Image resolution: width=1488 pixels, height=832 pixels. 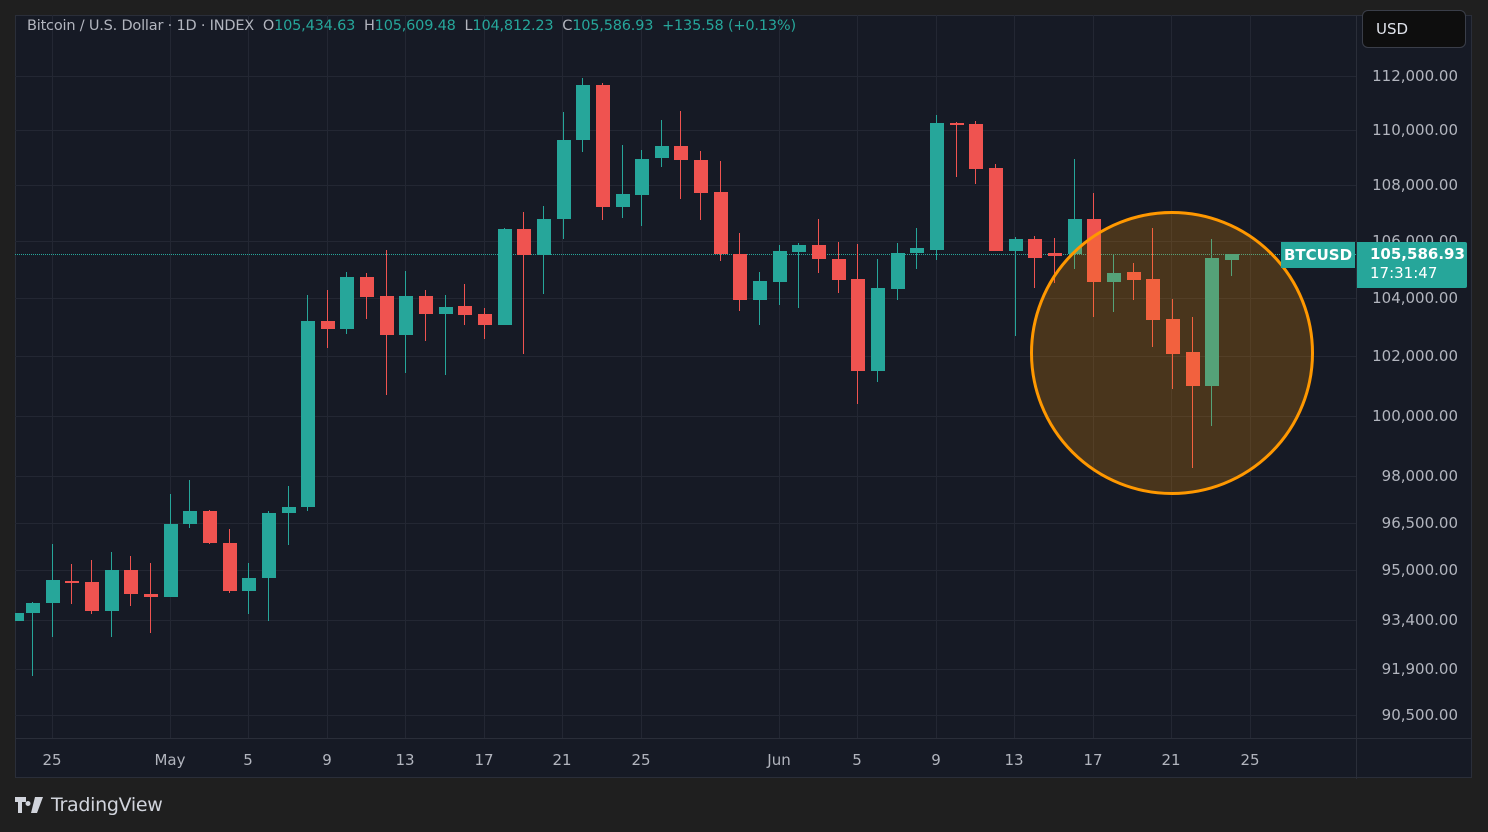 What do you see at coordinates (1404, 273) in the screenshot?
I see `bar-countdown: 17:31:47` at bounding box center [1404, 273].